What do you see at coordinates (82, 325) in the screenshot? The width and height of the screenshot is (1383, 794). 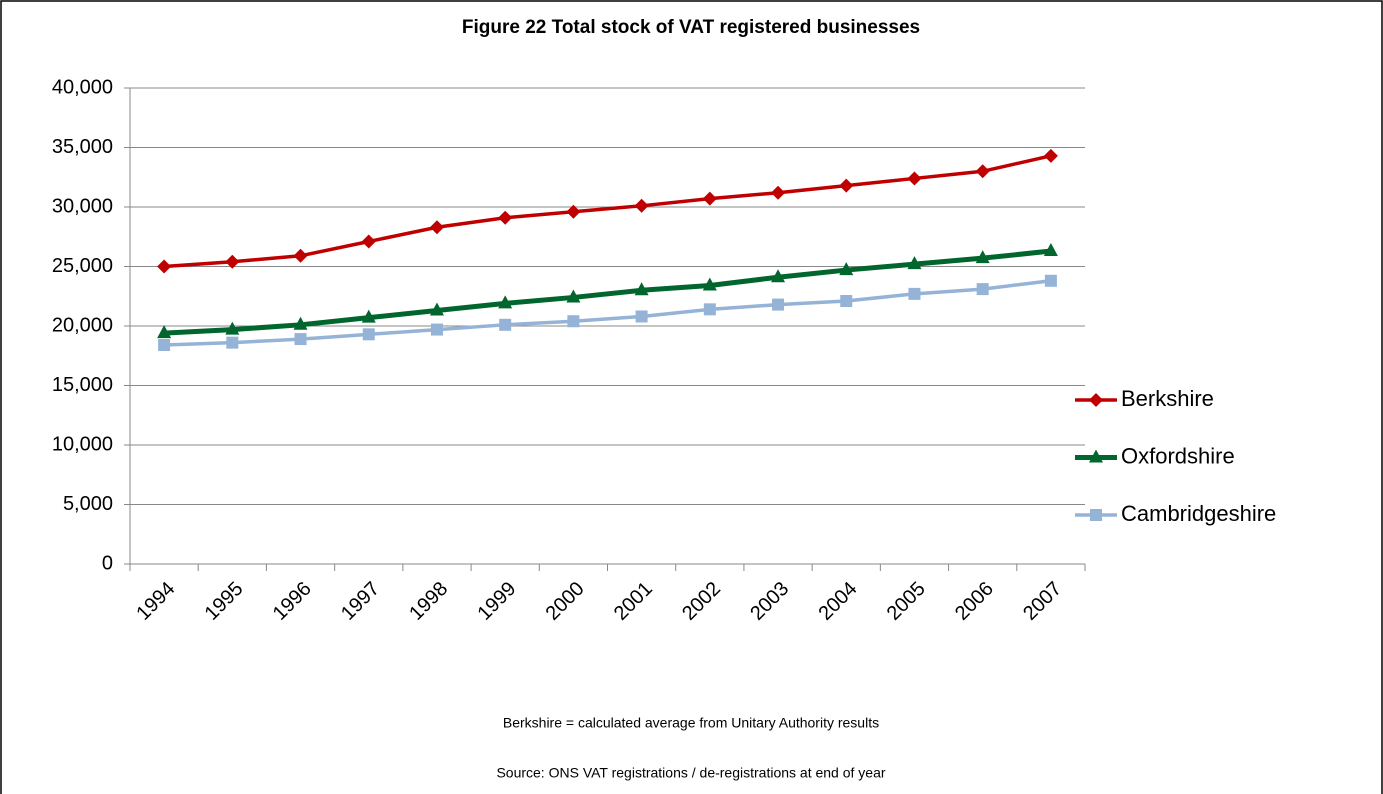 I see `y-tick-label: 20,000` at bounding box center [82, 325].